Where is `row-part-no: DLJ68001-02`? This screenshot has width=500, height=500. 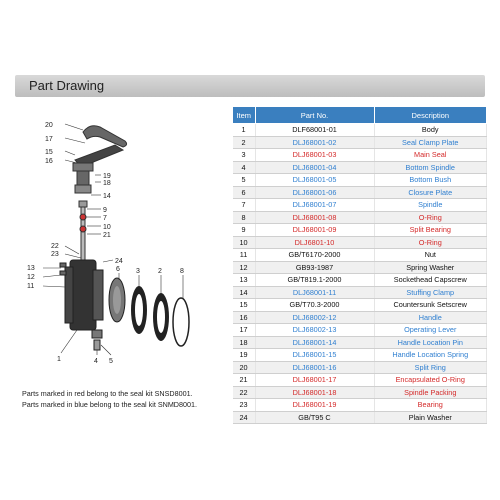 row-part-no: DLJ68001-02 is located at coordinates (315, 142).